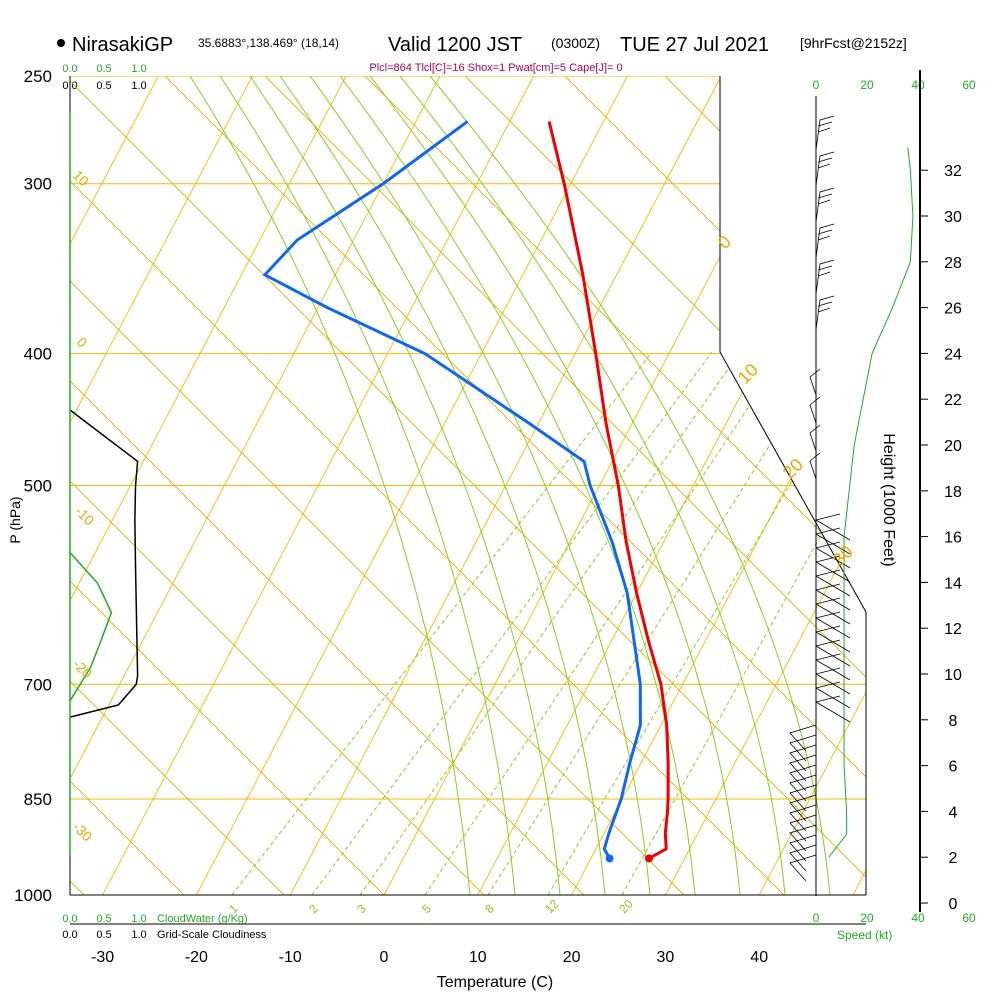 The image size is (1000, 1000). I want to click on temperature-tick-label: -10, so click(290, 957).